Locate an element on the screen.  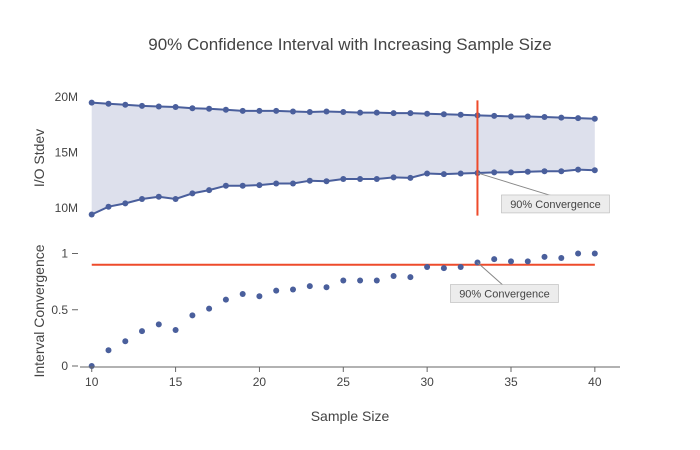
top-y-tick-label: 15M is located at coordinates (66, 152).